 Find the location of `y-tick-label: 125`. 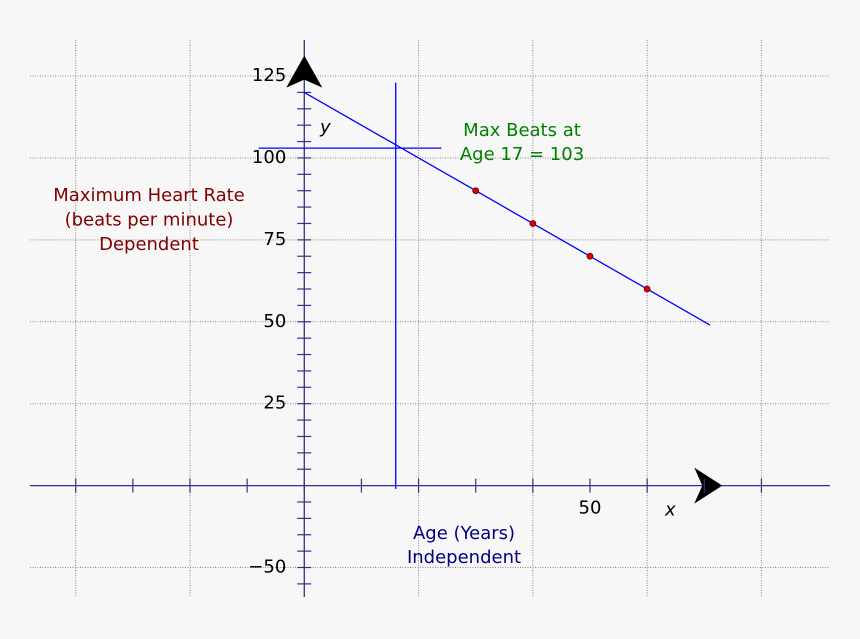

y-tick-label: 125 is located at coordinates (269, 75).